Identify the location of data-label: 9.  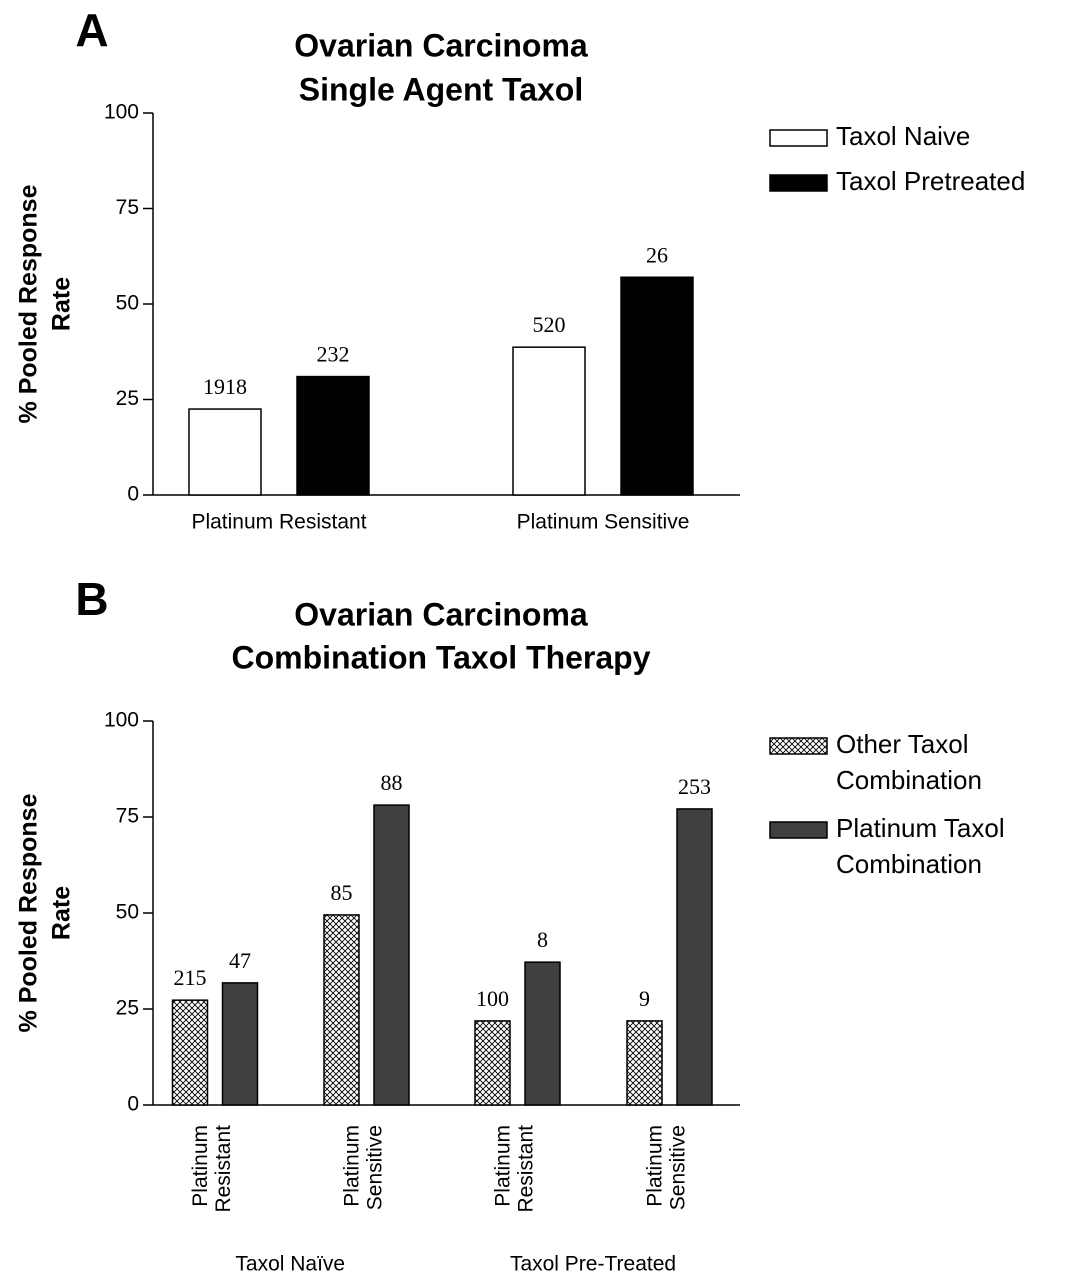
(644, 998).